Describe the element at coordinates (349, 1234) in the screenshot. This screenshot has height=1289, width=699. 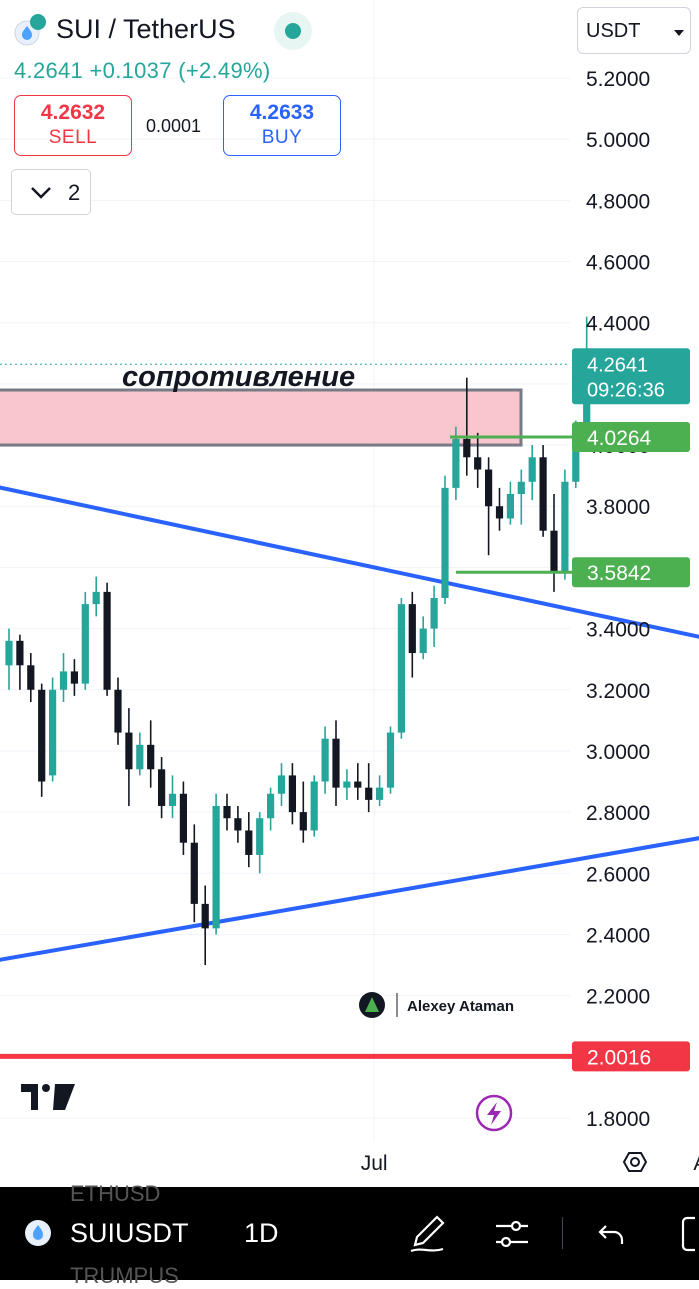
I see `bottom-toolbar: ETHUSD TRUMPUS SUIUSDT 1D` at that location.